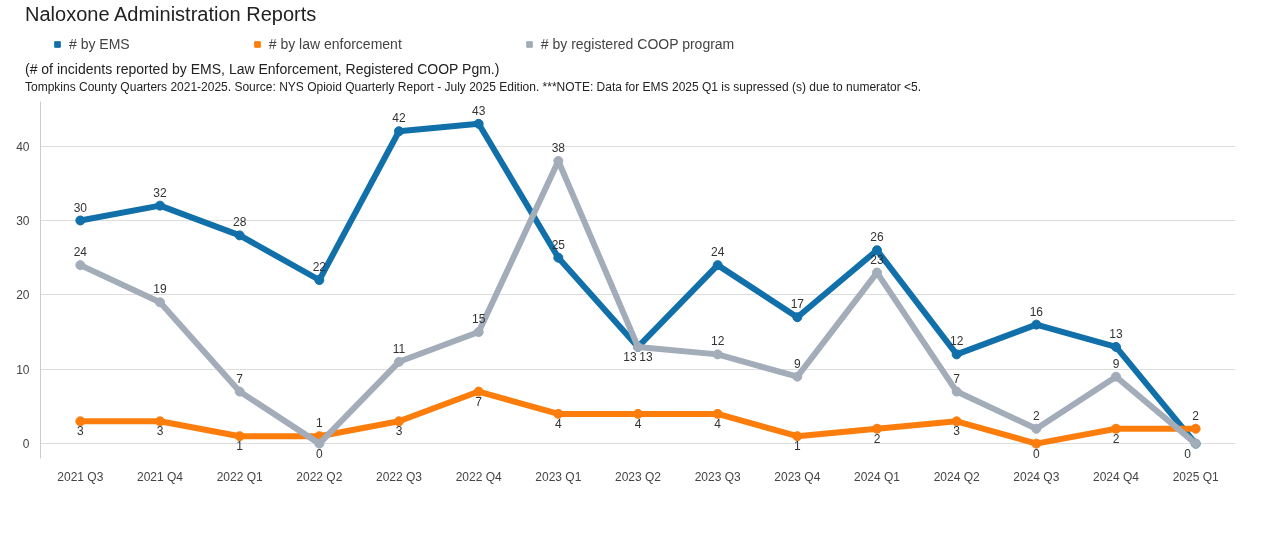 The image size is (1262, 552). What do you see at coordinates (637, 43) in the screenshot?
I see `legend-label: # by registered COOP program` at bounding box center [637, 43].